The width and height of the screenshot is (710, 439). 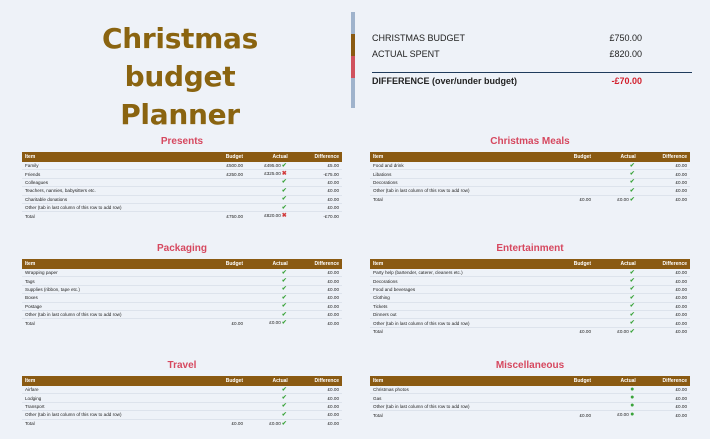 What do you see at coordinates (108, 290) in the screenshot?
I see `cell-item: Supplies (ribbon, tape etc.)` at bounding box center [108, 290].